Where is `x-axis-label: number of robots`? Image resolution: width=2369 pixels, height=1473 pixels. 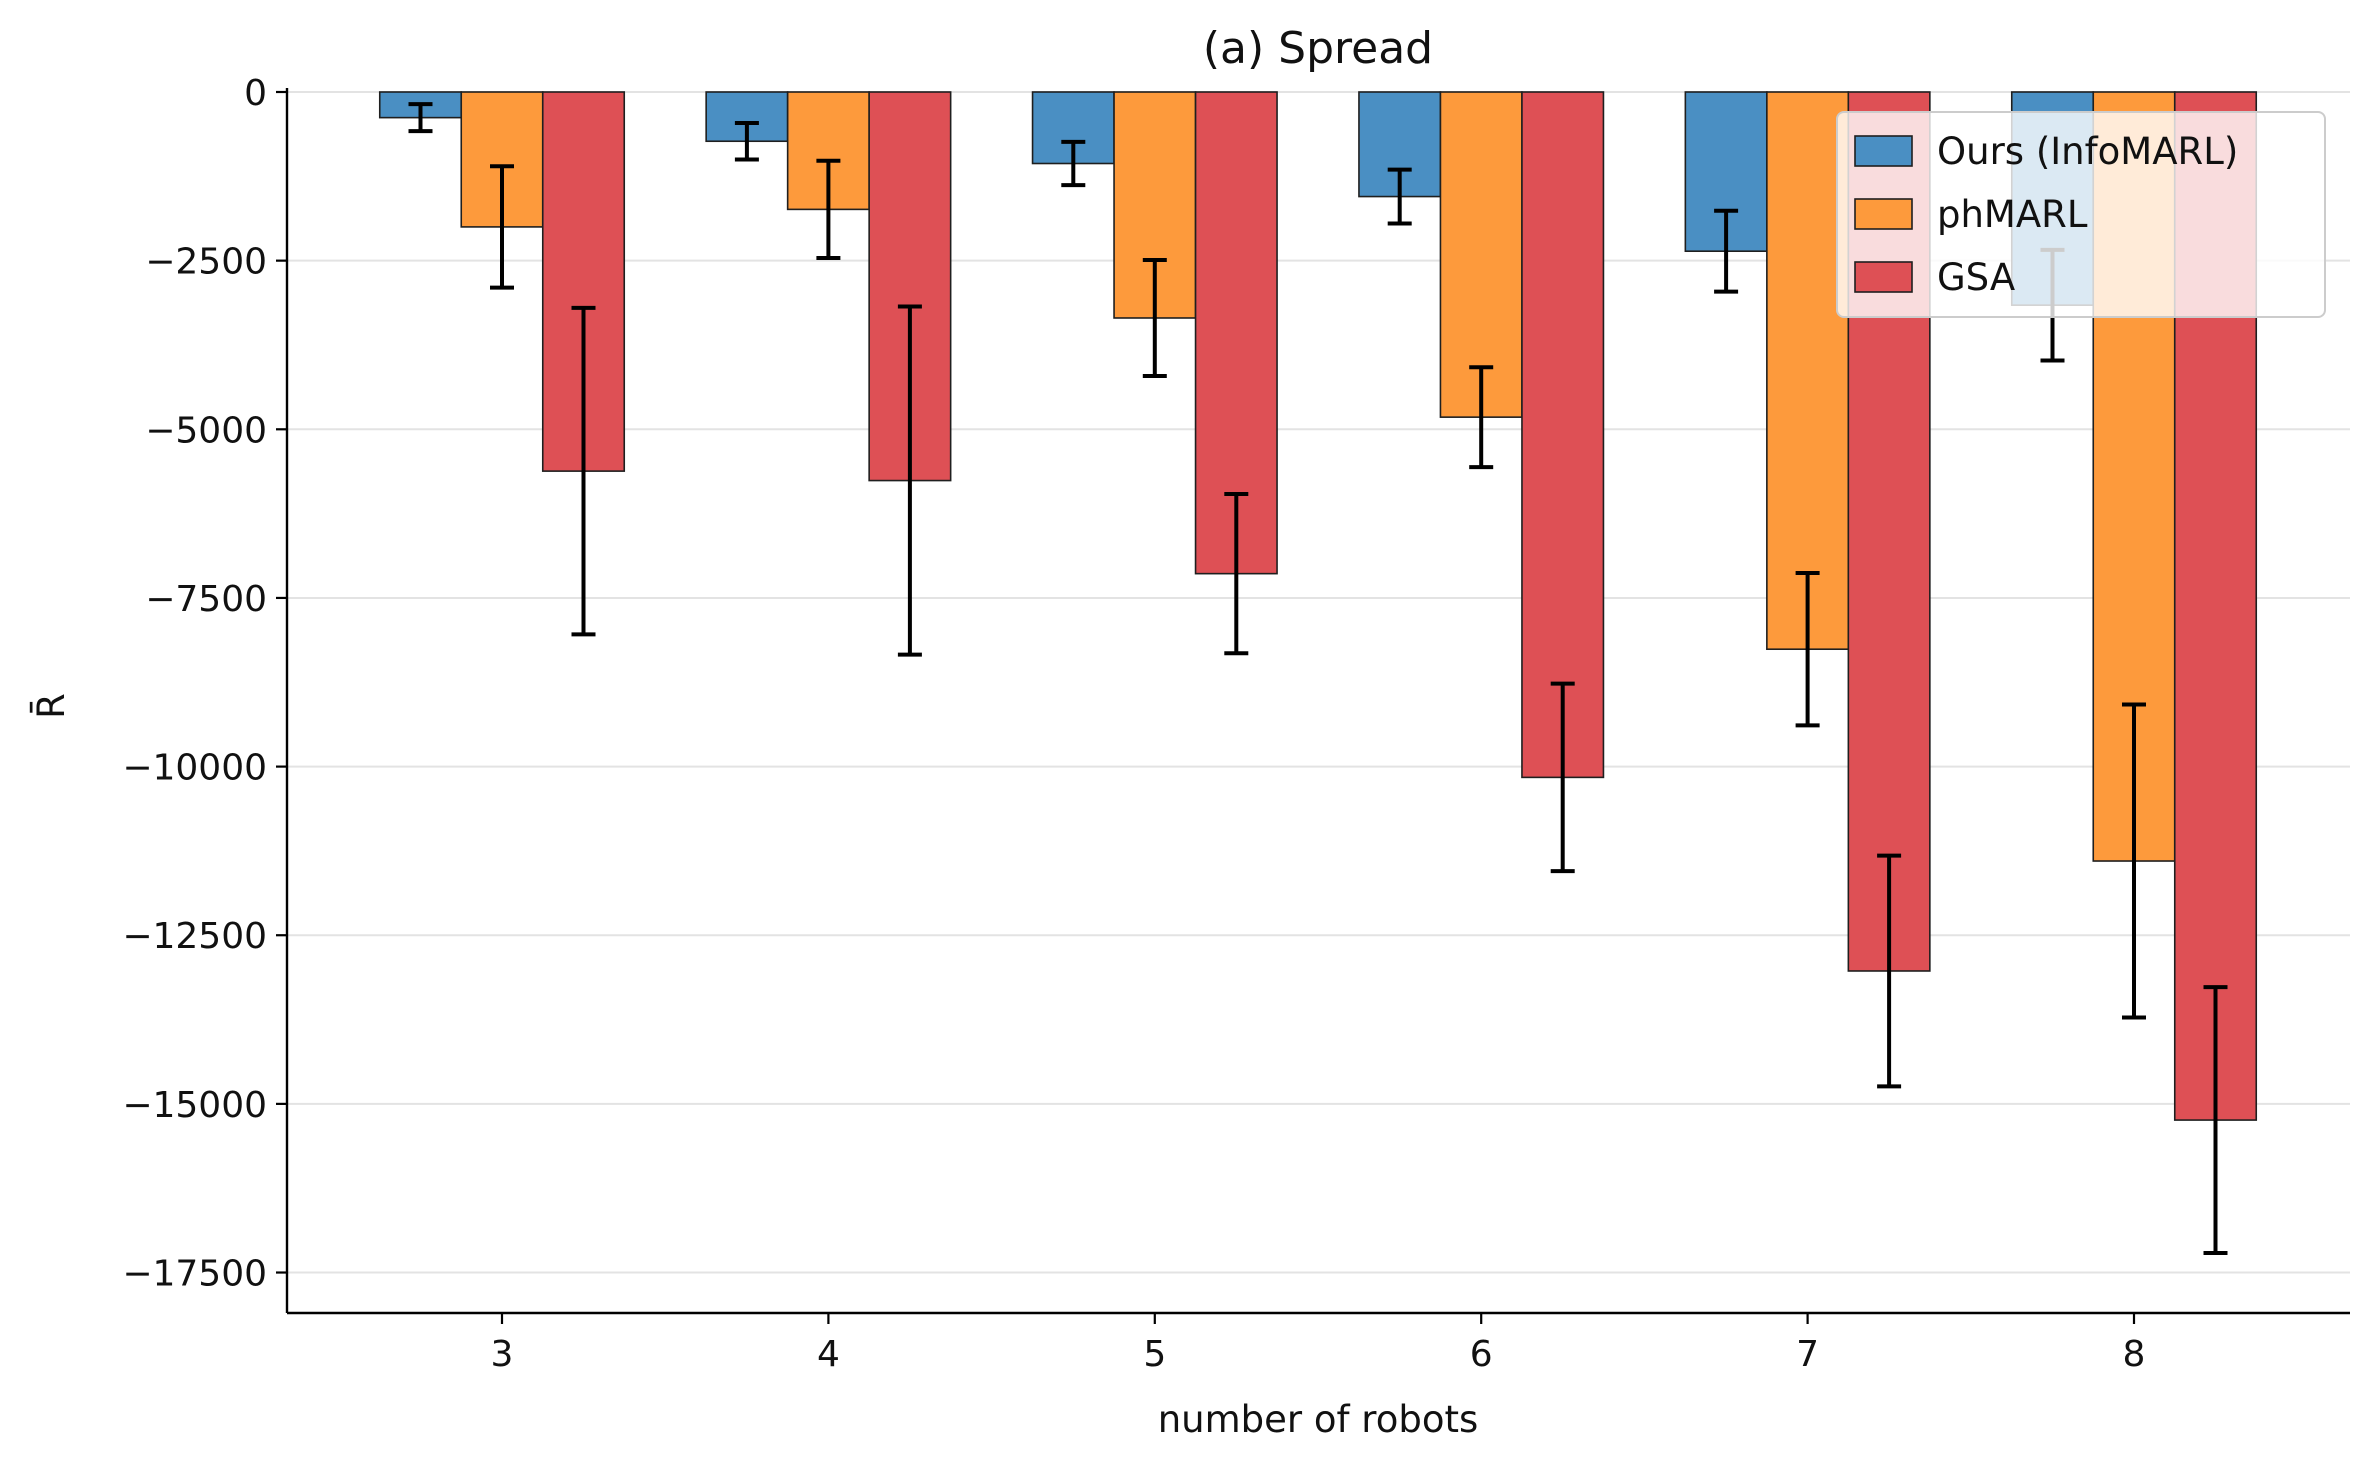
x-axis-label: number of robots is located at coordinates (1318, 1419).